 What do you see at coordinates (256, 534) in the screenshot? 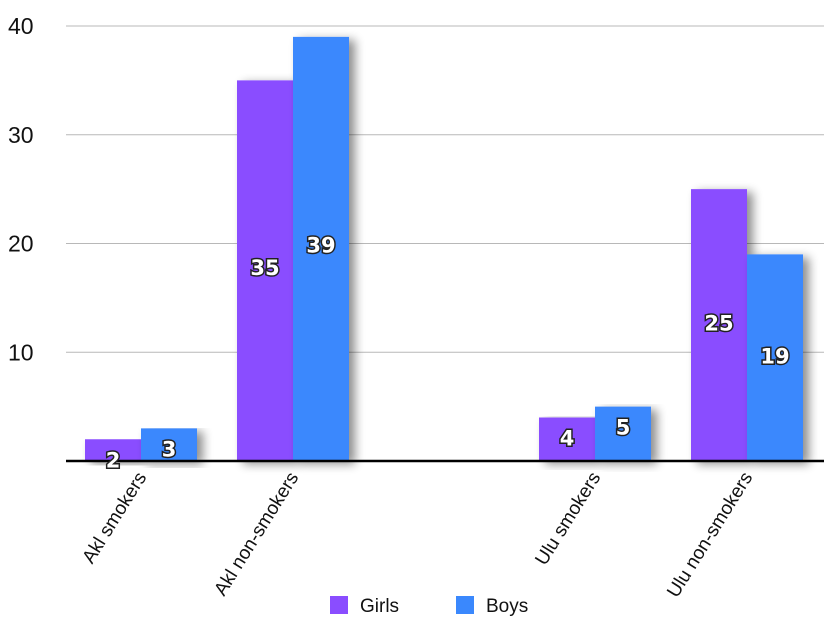
I see `x-tick-label-akl-non-smokers: Akl non-smokers` at bounding box center [256, 534].